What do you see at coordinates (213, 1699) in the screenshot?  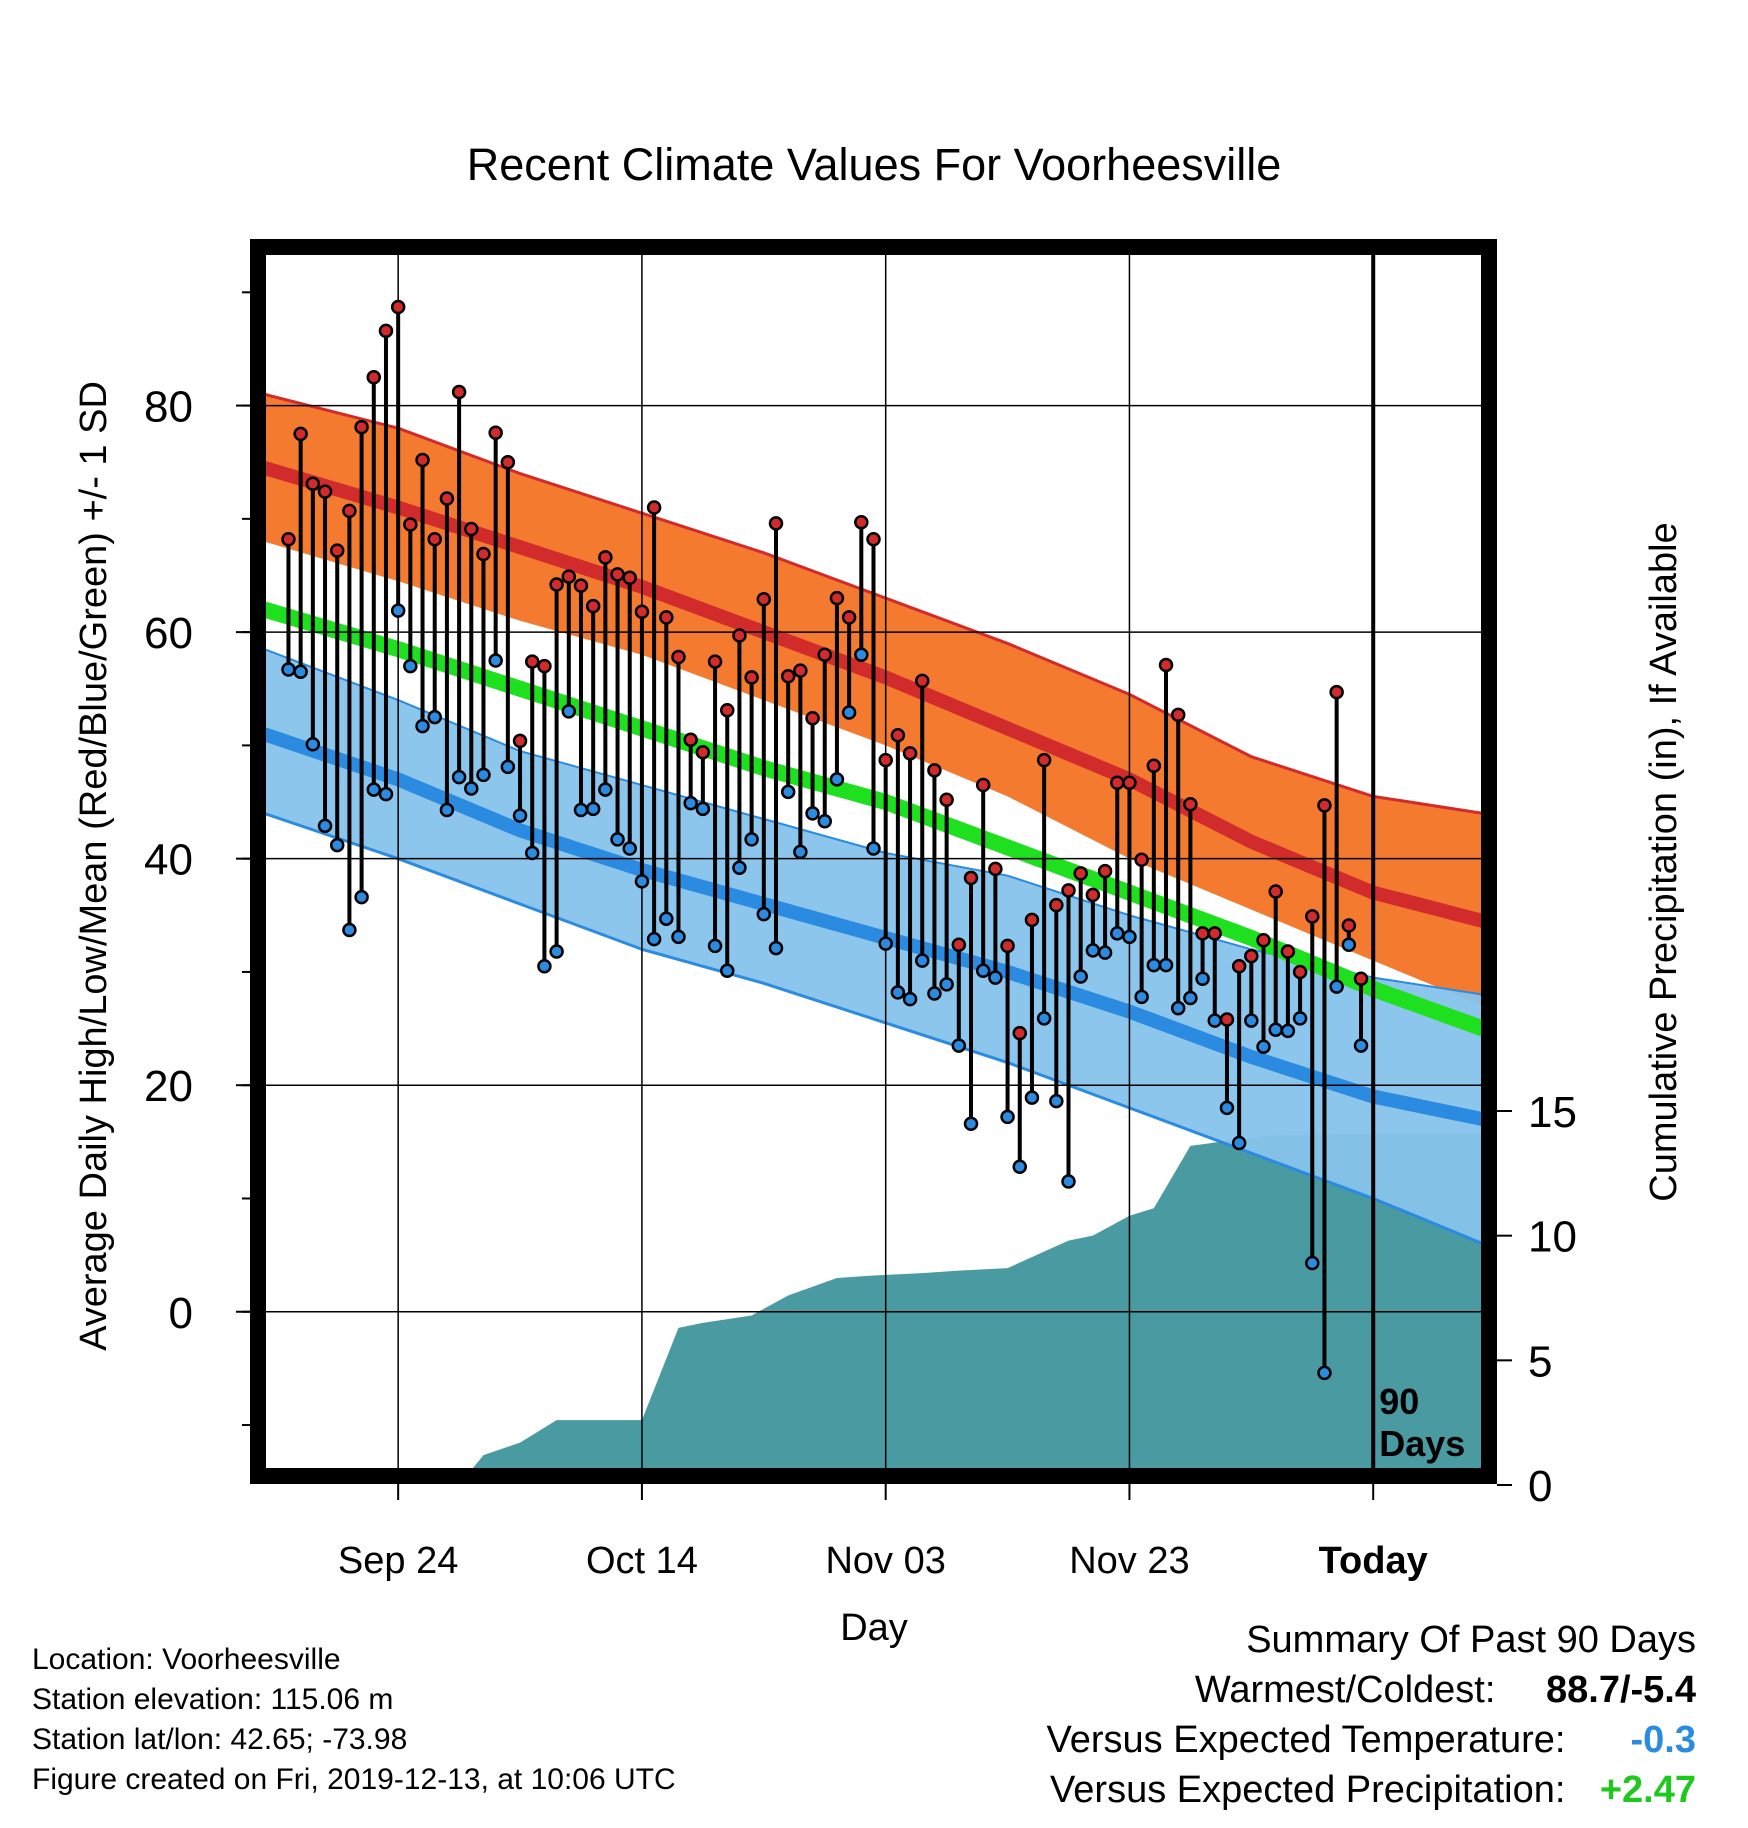 I see `info-elevation: Station elevation: 115.06 m` at bounding box center [213, 1699].